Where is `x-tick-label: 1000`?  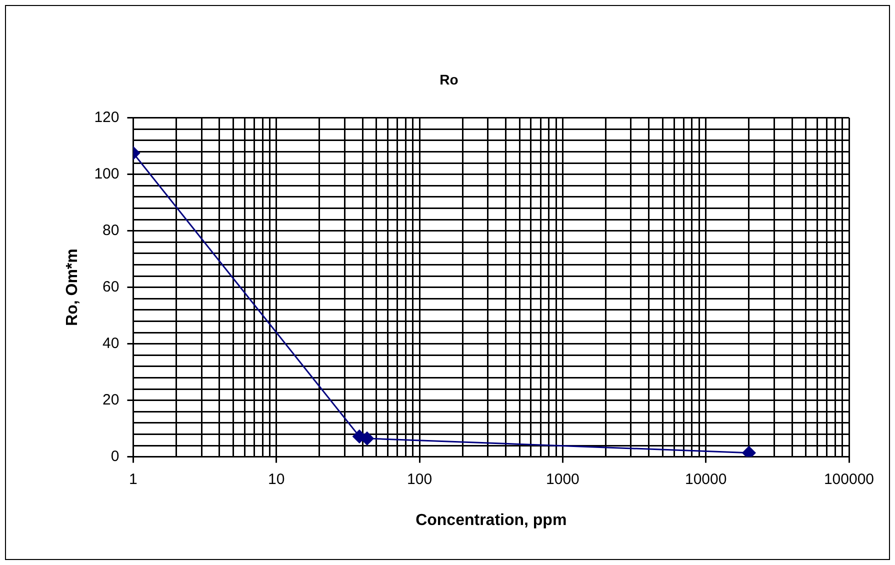 x-tick-label: 1000 is located at coordinates (563, 479).